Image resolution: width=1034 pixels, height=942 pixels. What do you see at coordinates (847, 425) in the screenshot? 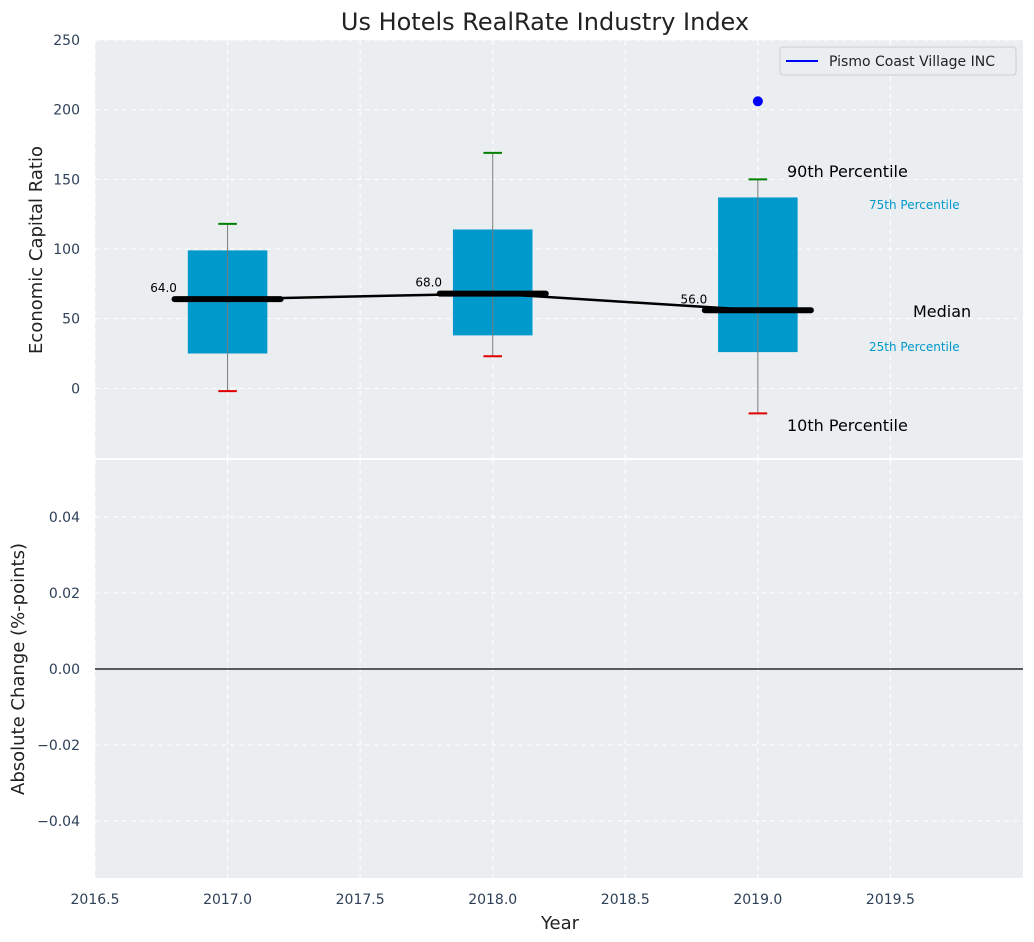
I see `annotation-p10: 10th Percentile` at bounding box center [847, 425].